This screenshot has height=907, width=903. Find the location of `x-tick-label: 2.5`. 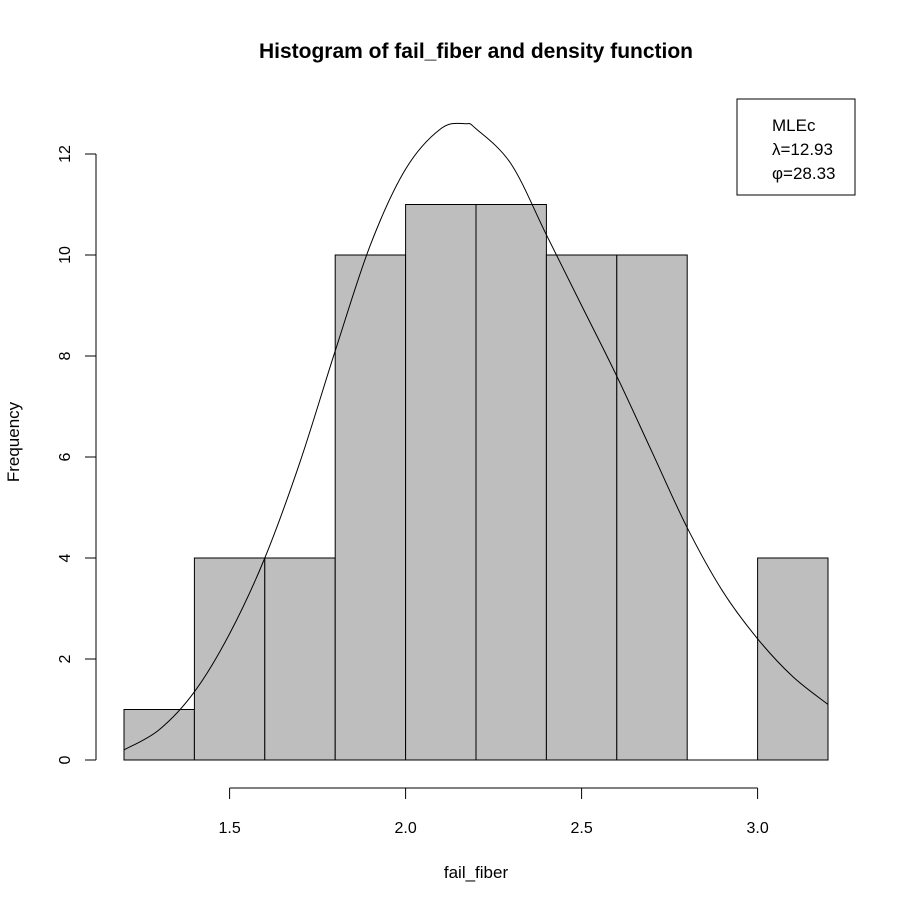

x-tick-label: 2.5 is located at coordinates (581, 828).